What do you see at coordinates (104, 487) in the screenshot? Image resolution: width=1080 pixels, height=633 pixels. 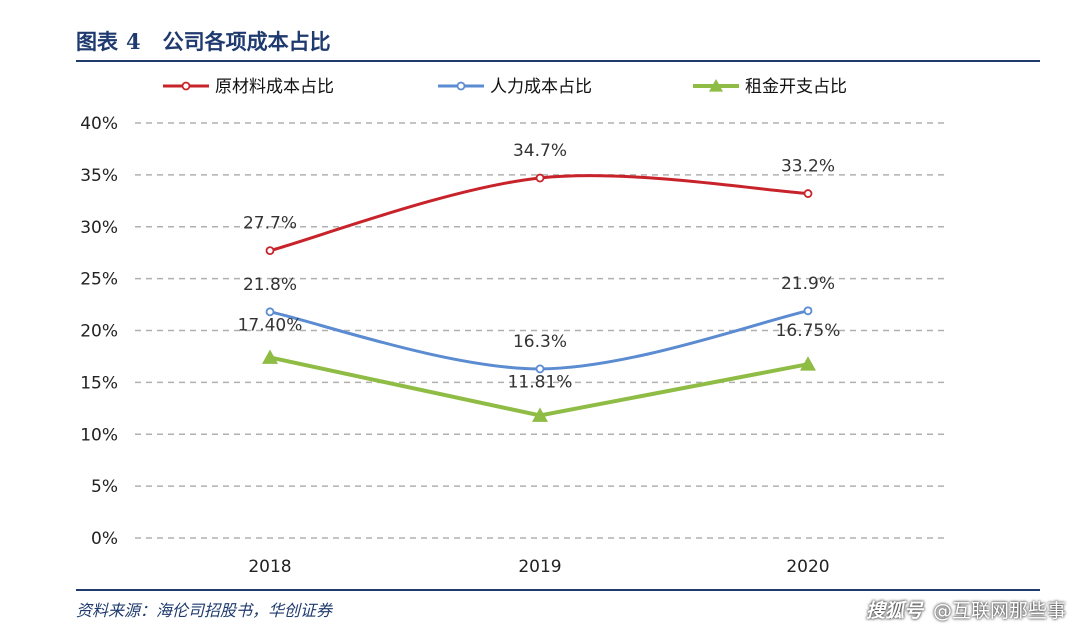 I see `y-tick-label: 5%` at bounding box center [104, 487].